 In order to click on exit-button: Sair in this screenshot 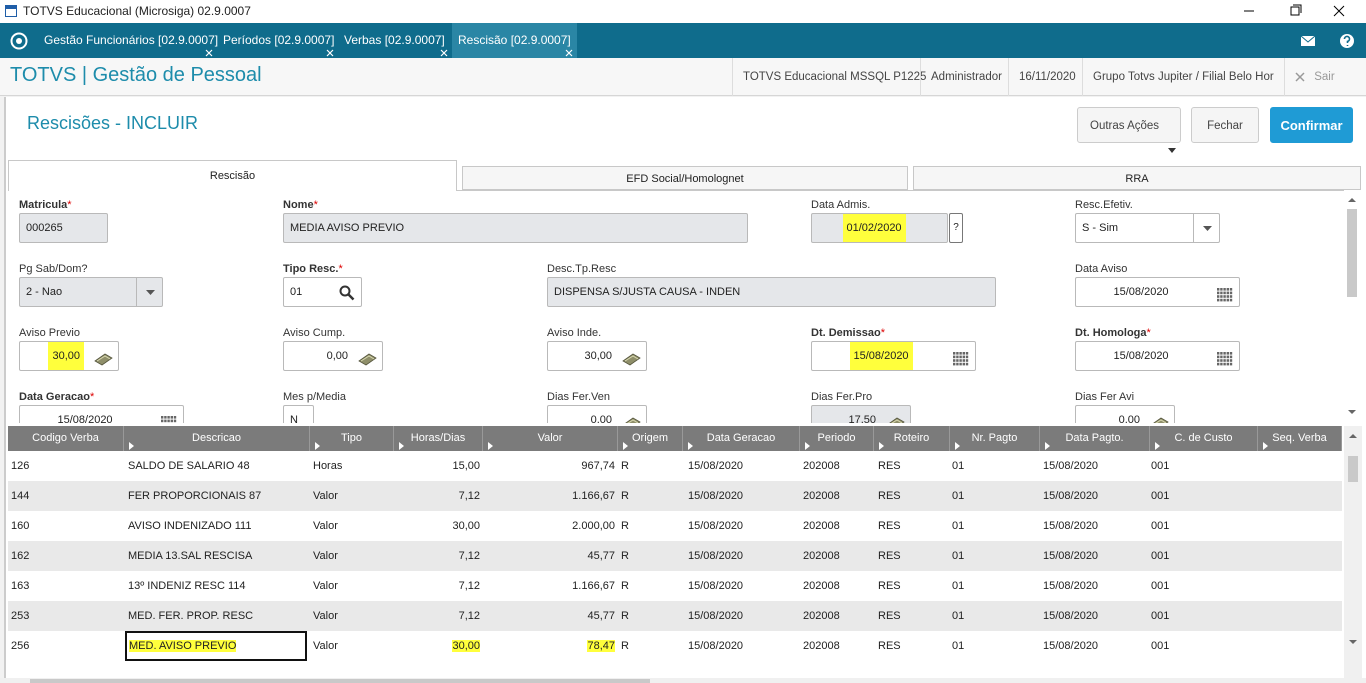, I will do `click(1325, 77)`.